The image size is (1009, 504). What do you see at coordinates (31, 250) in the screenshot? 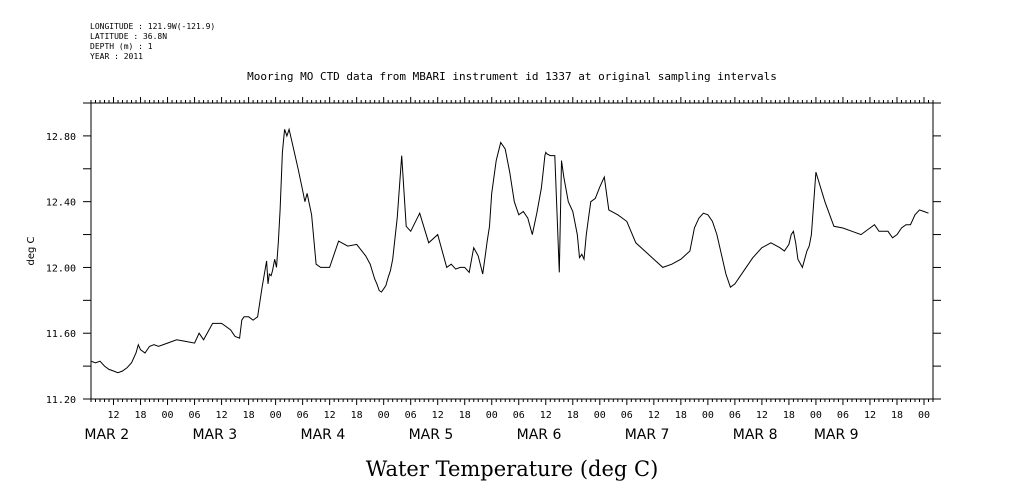
I see `y-axis-label: deg C` at bounding box center [31, 250].